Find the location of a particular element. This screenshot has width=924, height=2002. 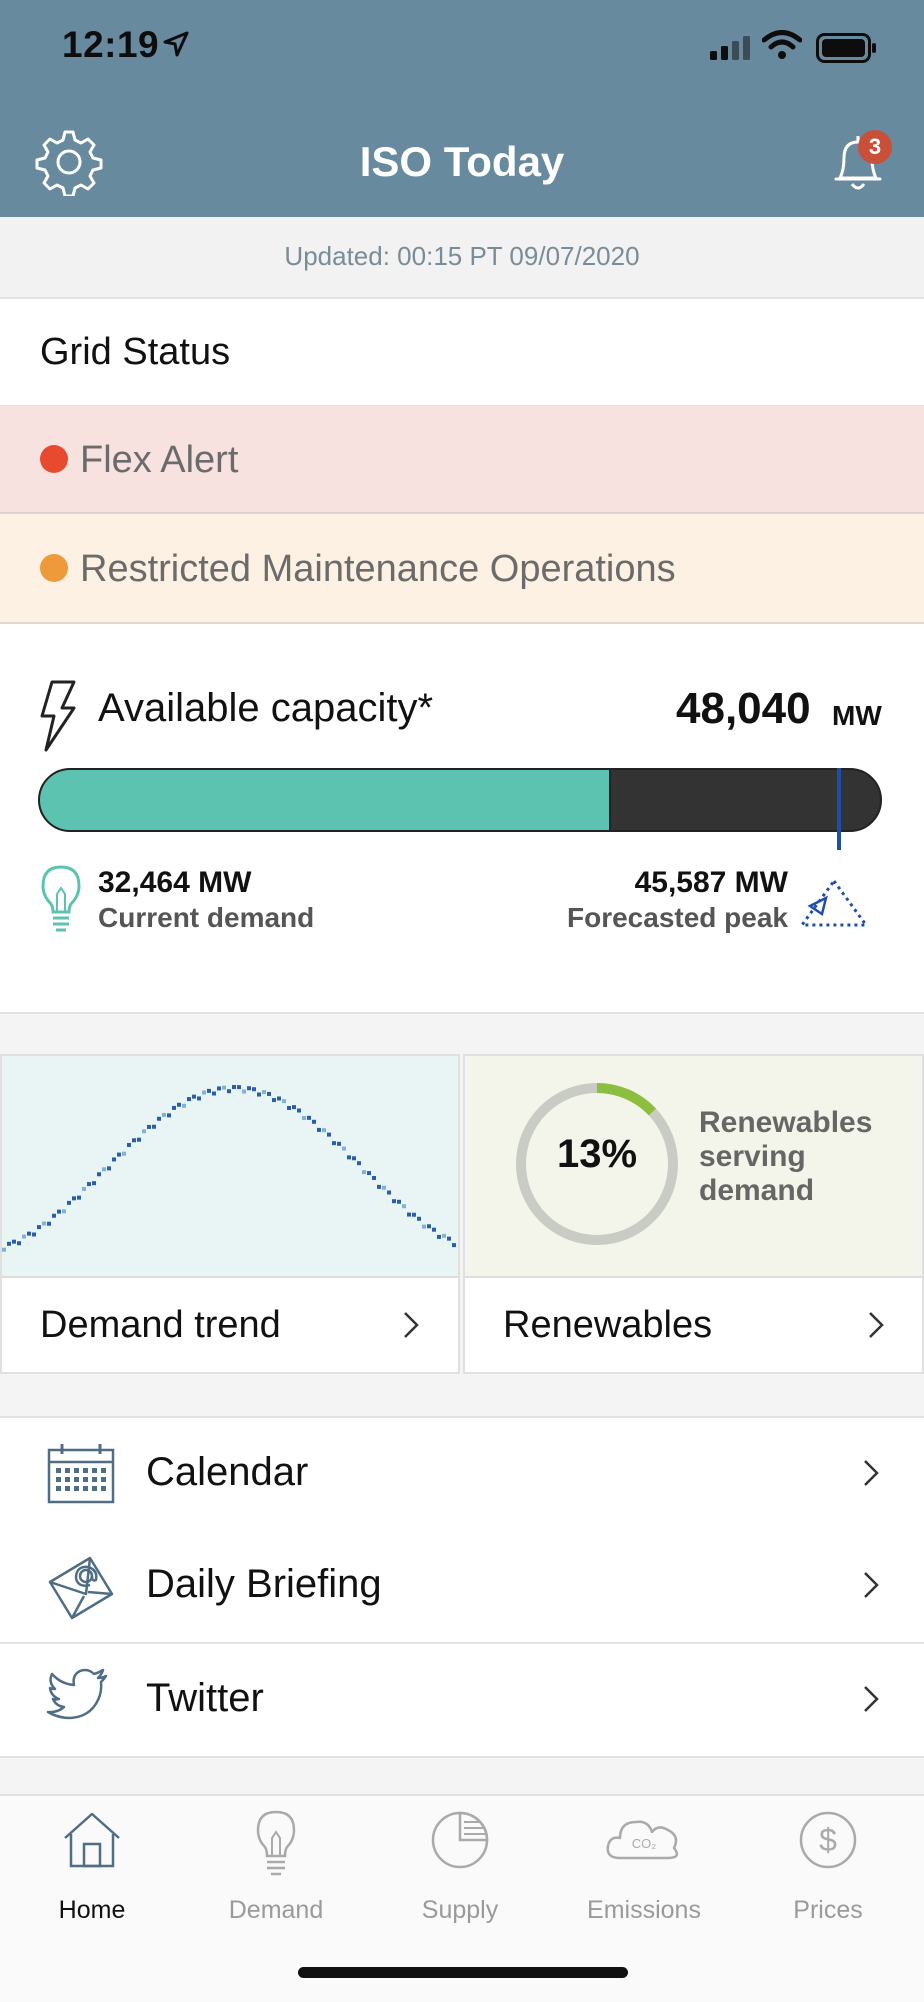

tab-supply-label: Supply is located at coordinates (460, 1910).